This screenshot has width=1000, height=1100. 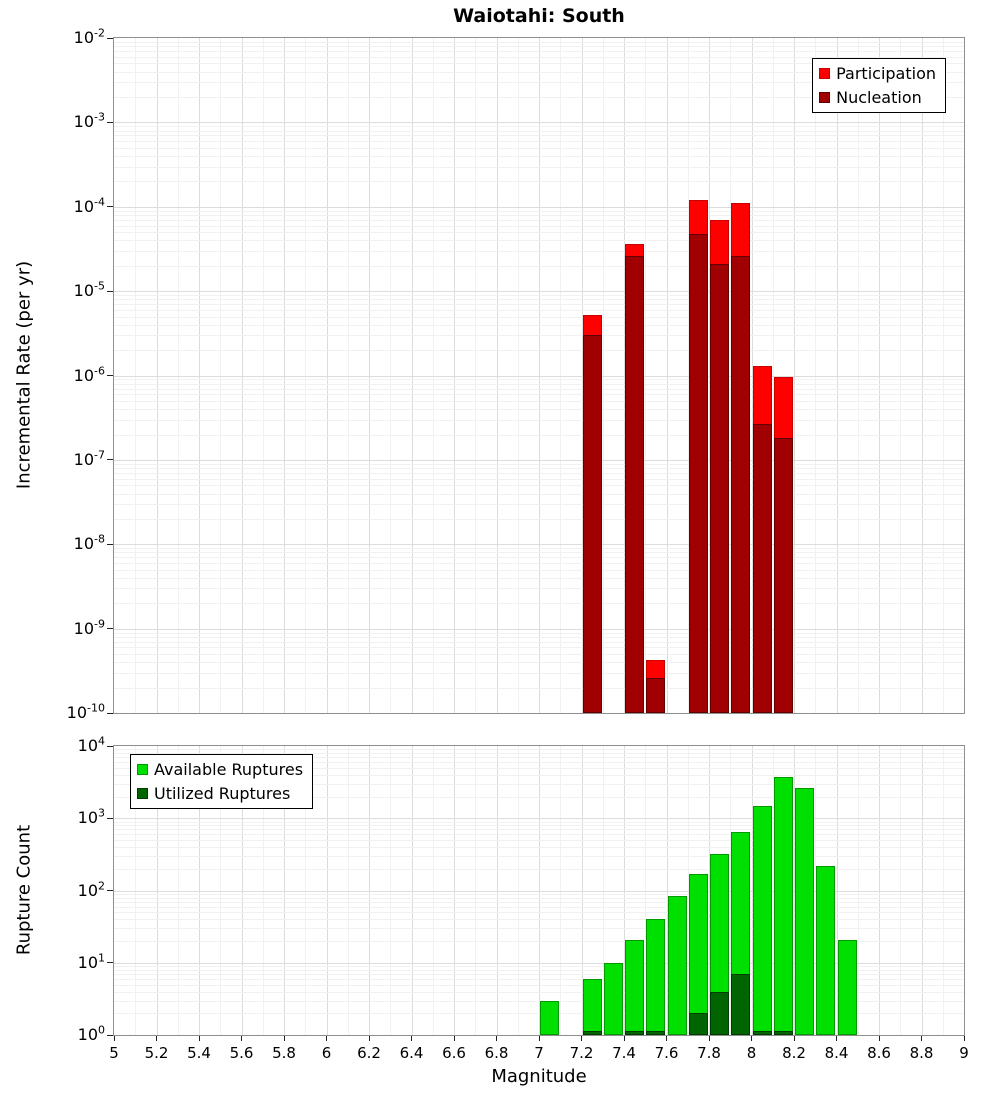 What do you see at coordinates (879, 85) in the screenshot?
I see `rate-legend: Participation Nucleation` at bounding box center [879, 85].